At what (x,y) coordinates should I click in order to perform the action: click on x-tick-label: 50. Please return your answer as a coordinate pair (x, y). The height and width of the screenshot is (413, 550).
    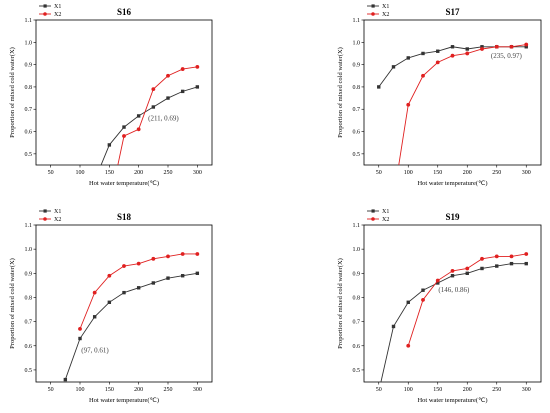
    Looking at the image, I should click on (51, 390).